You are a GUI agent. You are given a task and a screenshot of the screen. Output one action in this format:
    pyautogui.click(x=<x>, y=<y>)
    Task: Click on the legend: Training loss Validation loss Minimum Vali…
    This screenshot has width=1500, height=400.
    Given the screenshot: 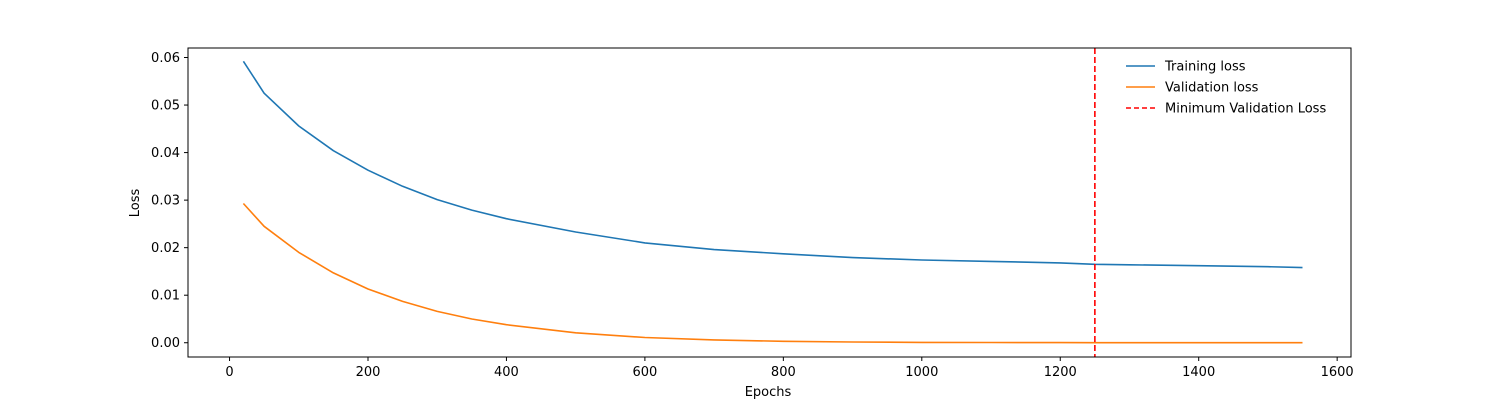 What is the action you would take?
    pyautogui.click(x=1226, y=88)
    